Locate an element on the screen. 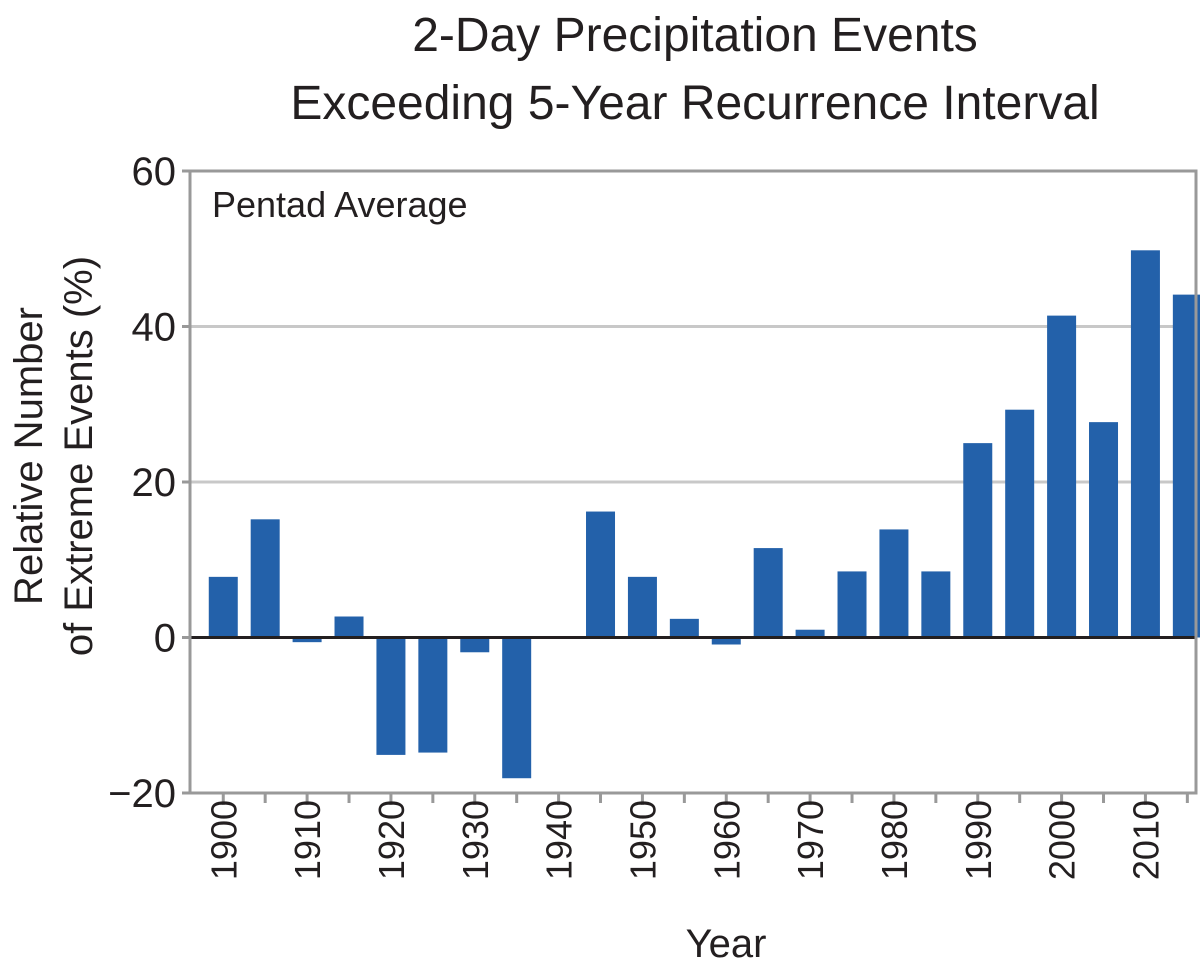  bar-1985 is located at coordinates (936, 604).